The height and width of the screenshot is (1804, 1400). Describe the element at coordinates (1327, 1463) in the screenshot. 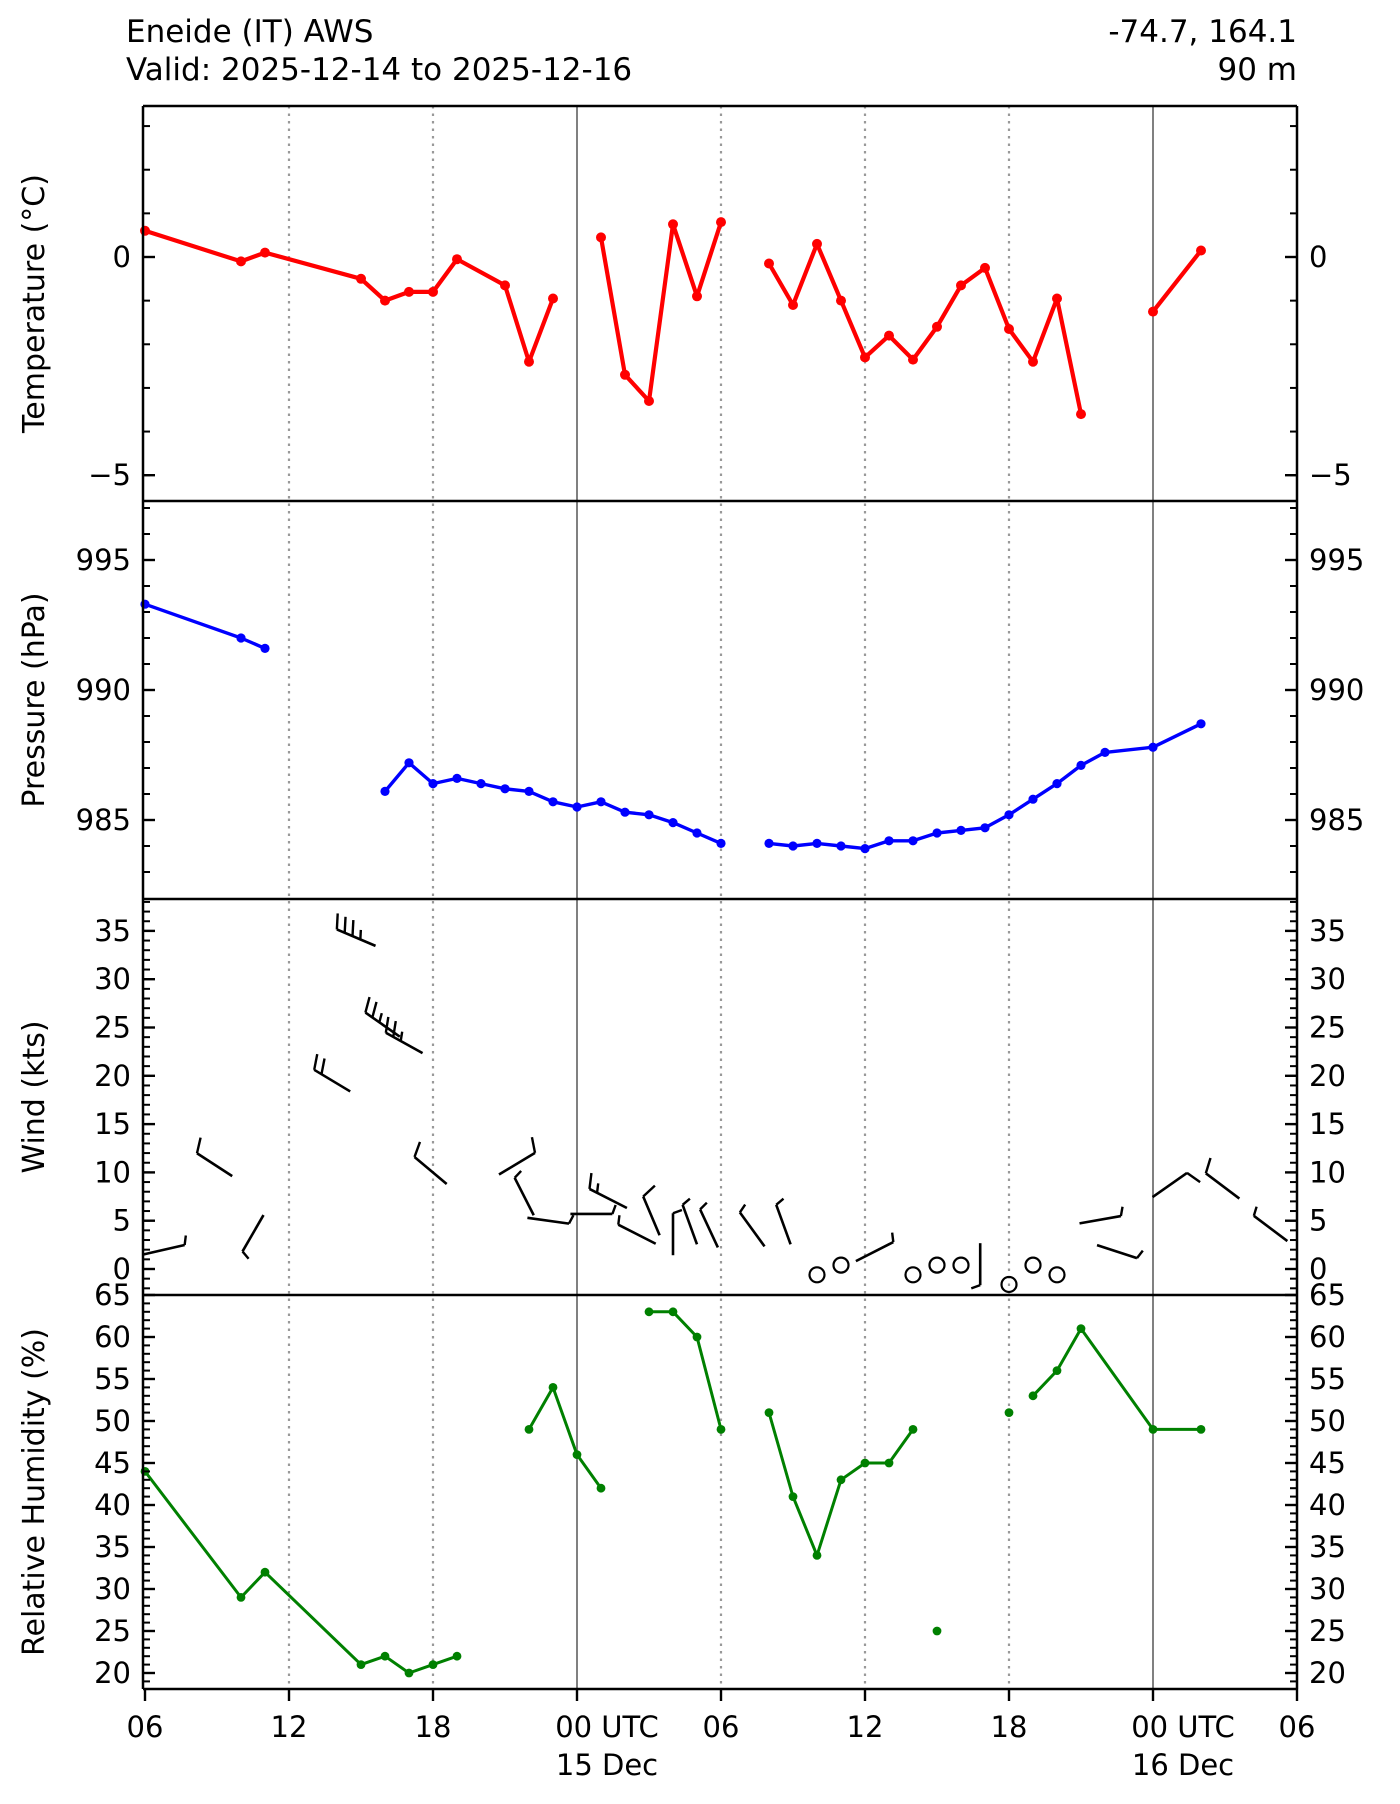

I see `humidity-ytick-label-right: 45` at that location.